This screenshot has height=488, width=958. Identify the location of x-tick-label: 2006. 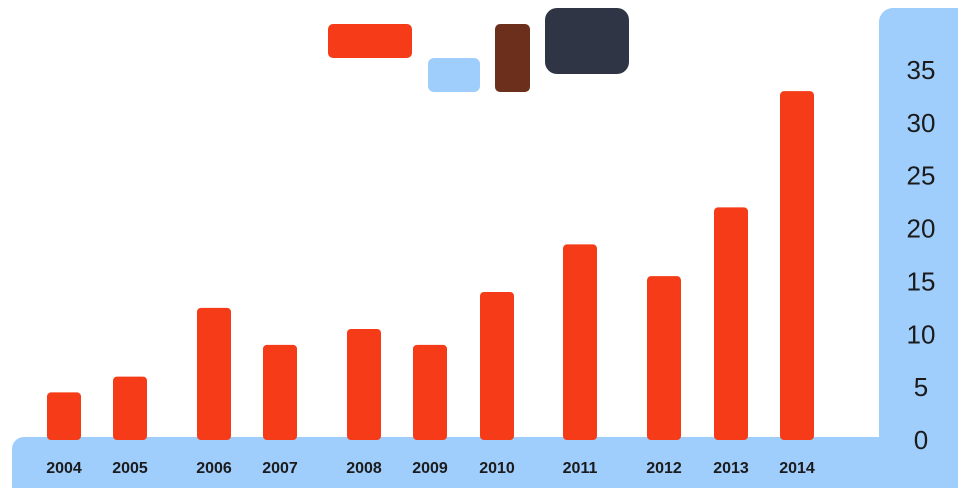
(214, 468).